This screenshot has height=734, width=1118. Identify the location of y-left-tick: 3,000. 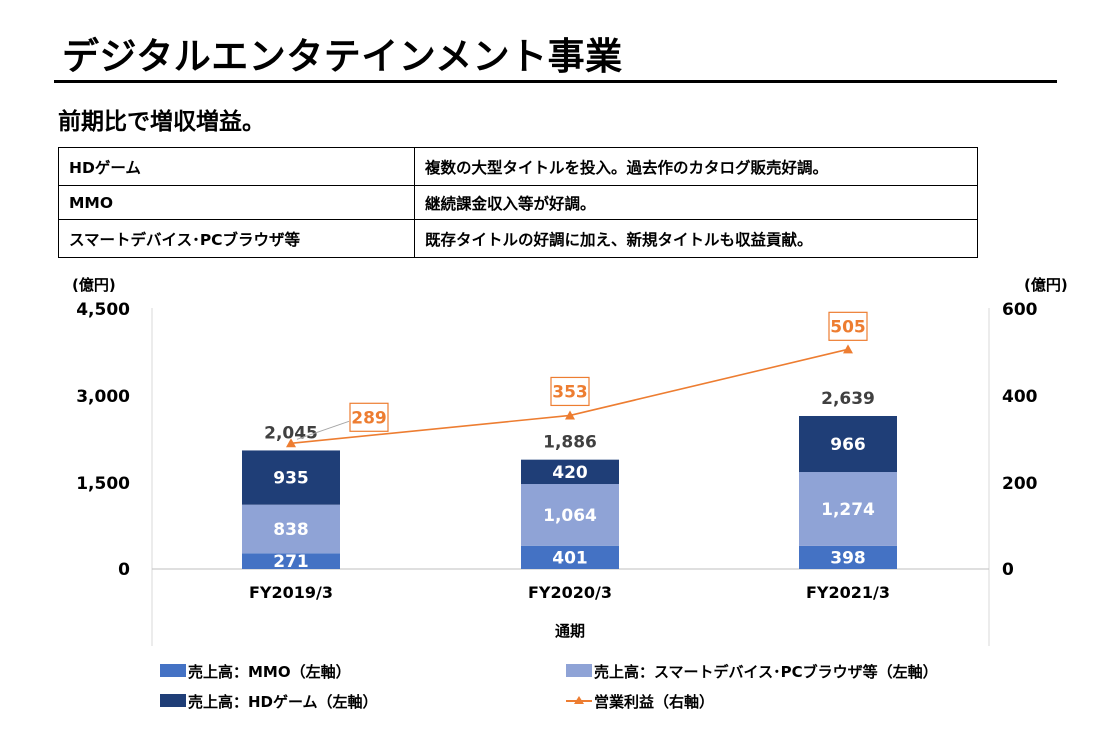
(103, 397).